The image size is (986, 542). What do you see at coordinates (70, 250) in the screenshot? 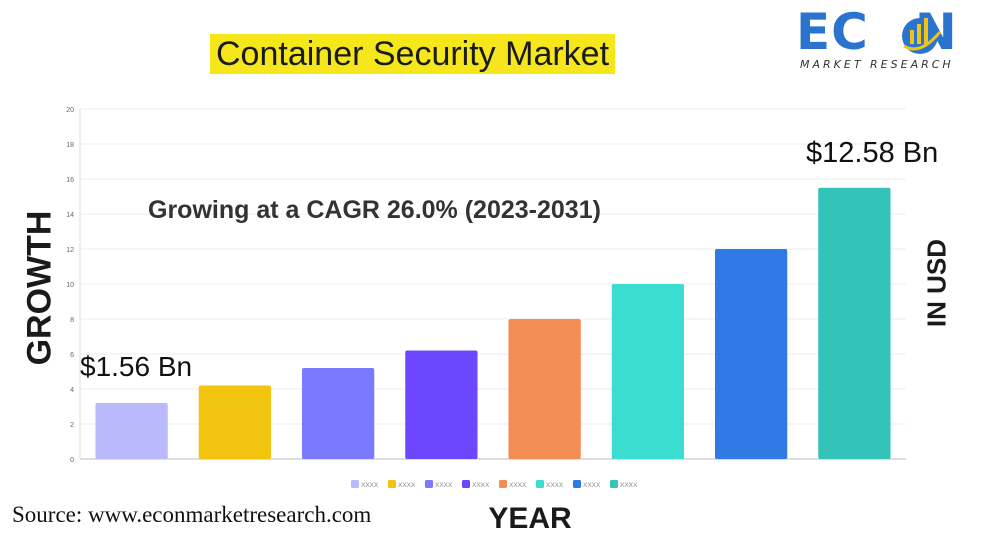
I see `y-tick-label: 12` at bounding box center [70, 250].